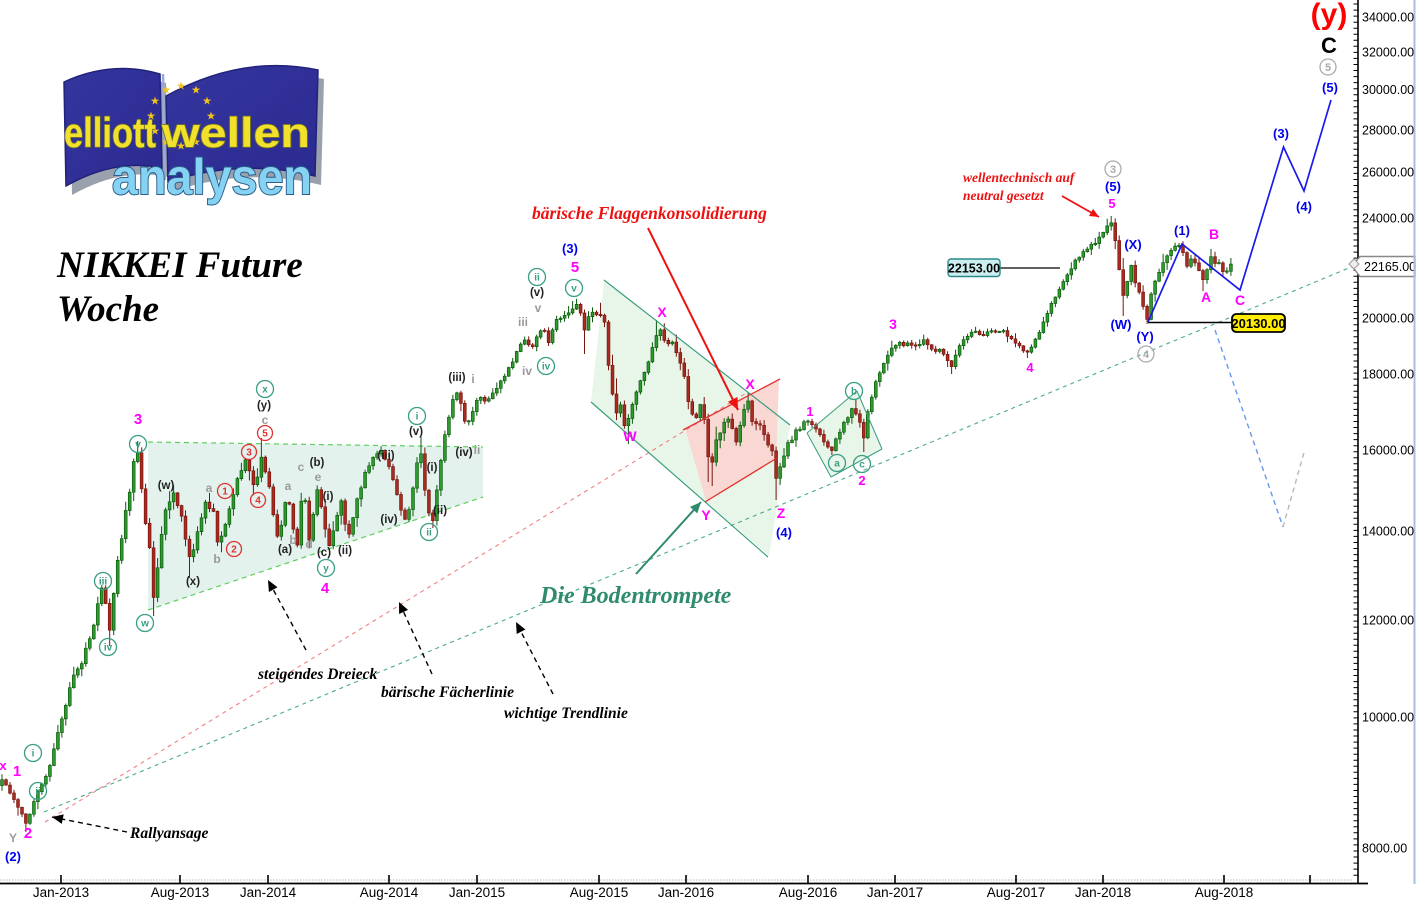  I want to click on svg-text: d, so click(308, 544).